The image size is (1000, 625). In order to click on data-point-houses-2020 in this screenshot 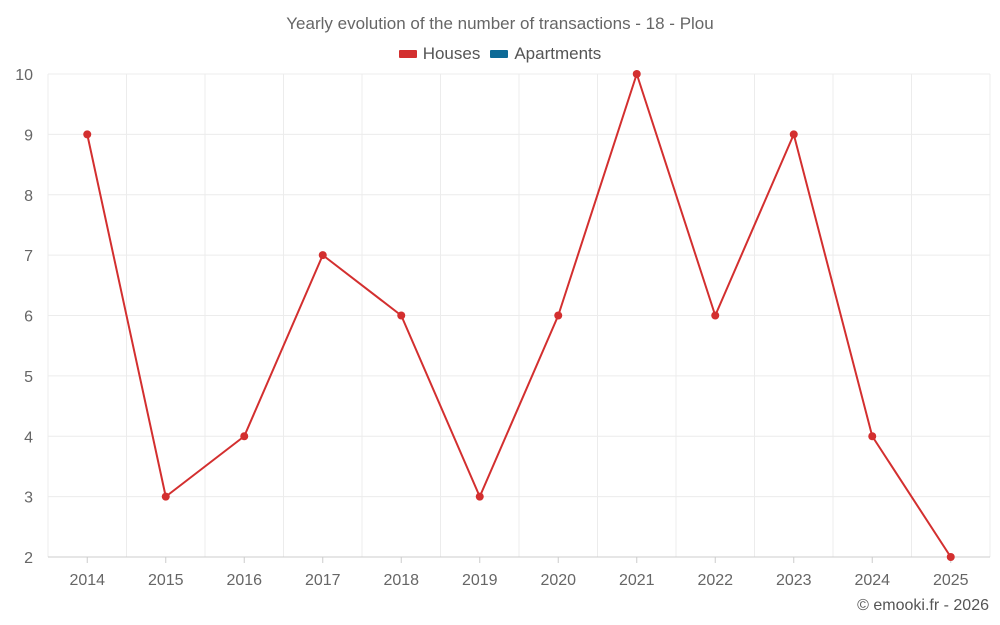, I will do `click(558, 315)`.